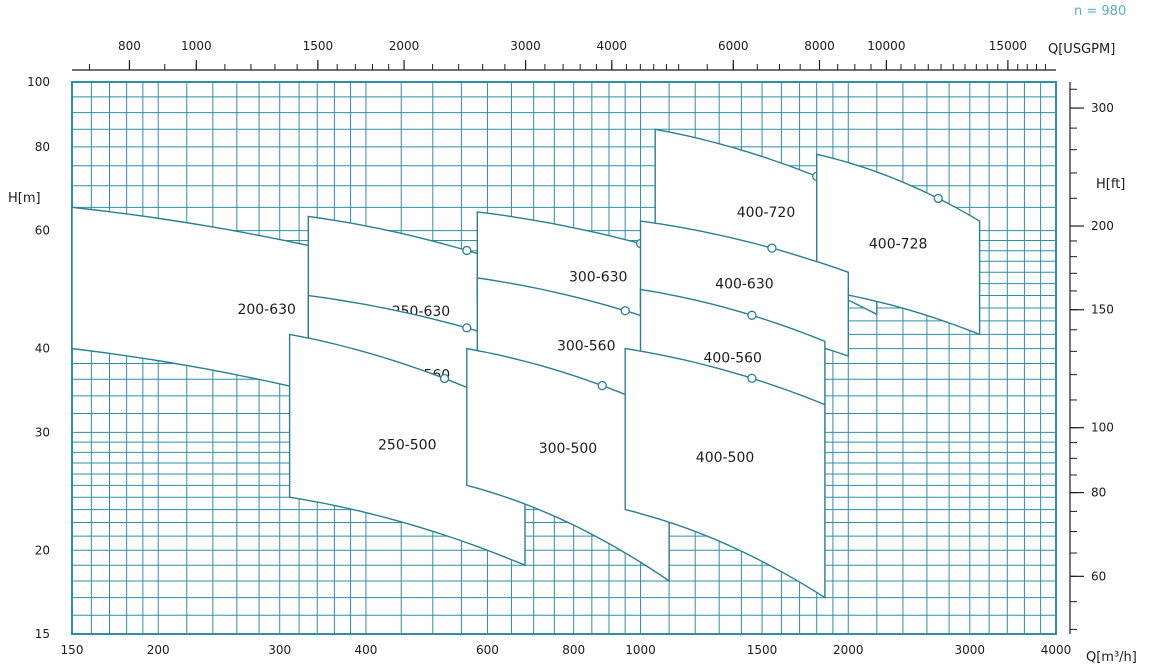 The height and width of the screenshot is (670, 1175). Describe the element at coordinates (279, 650) in the screenshot. I see `x-tick-label: 300` at that location.